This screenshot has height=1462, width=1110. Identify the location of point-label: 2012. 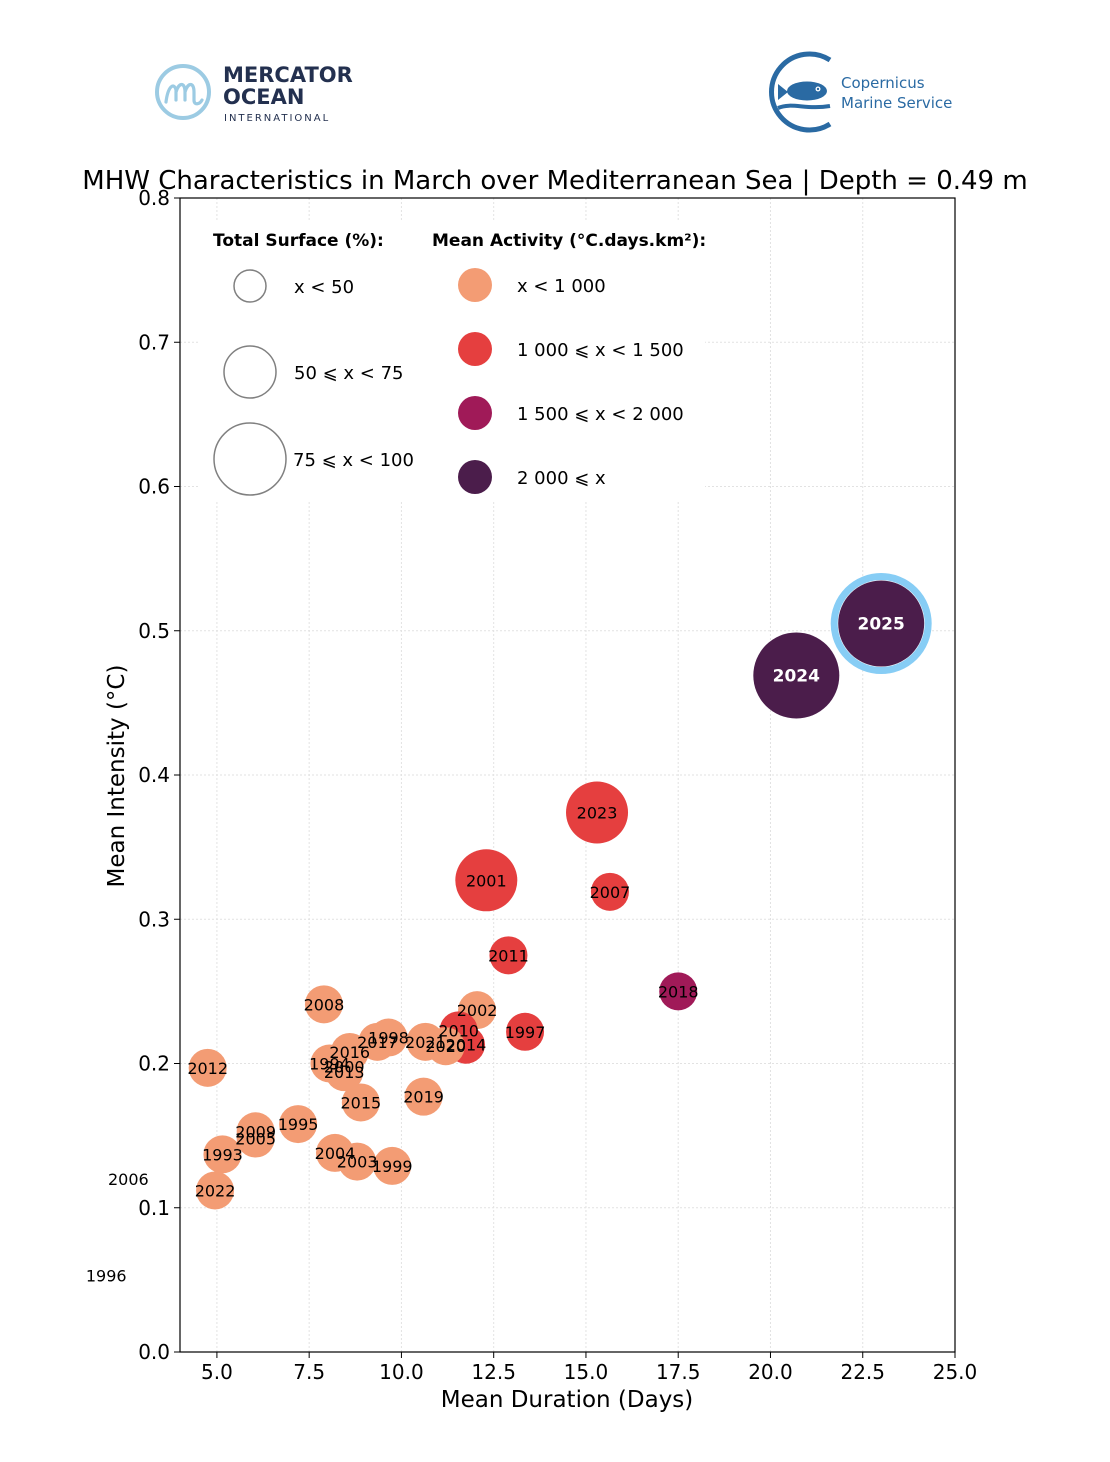
(207, 1068).